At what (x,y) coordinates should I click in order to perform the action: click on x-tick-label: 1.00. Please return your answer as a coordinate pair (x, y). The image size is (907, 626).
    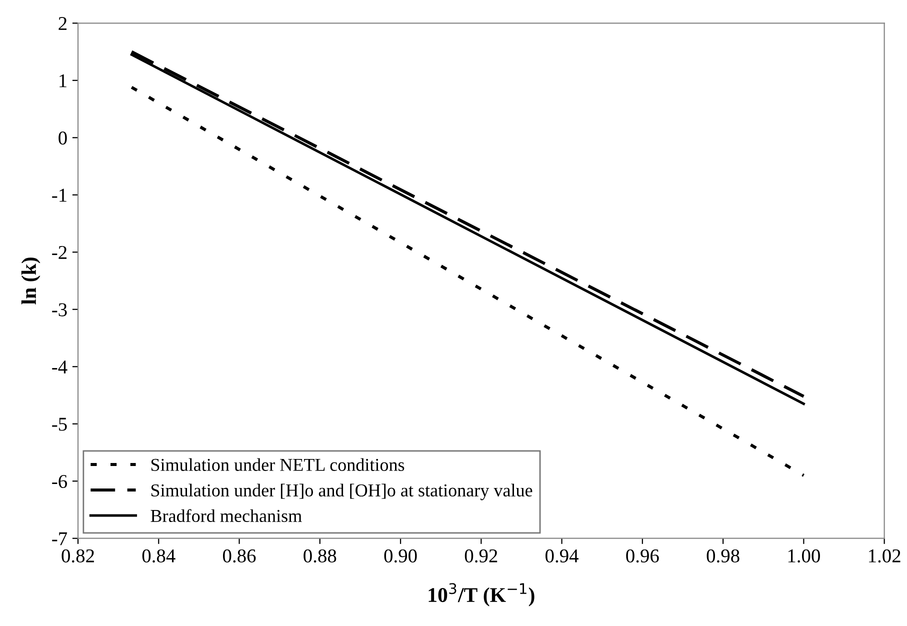
    Looking at the image, I should click on (804, 556).